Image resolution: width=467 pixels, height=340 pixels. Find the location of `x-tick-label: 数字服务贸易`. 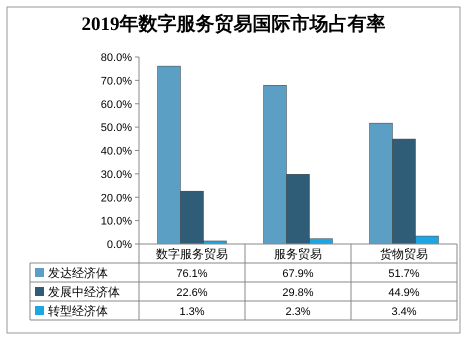

x-tick-label: 数字服务贸易 is located at coordinates (192, 254).